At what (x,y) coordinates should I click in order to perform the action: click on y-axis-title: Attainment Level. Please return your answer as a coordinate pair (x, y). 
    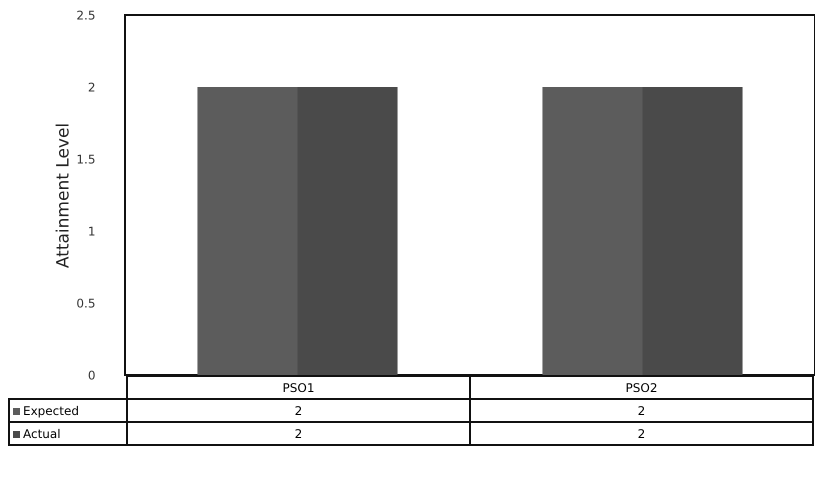
    Looking at the image, I should click on (63, 195).